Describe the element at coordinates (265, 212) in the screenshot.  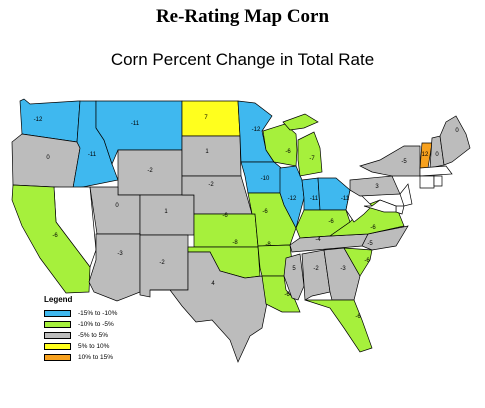
I see `state-label-mo: -6` at that location.